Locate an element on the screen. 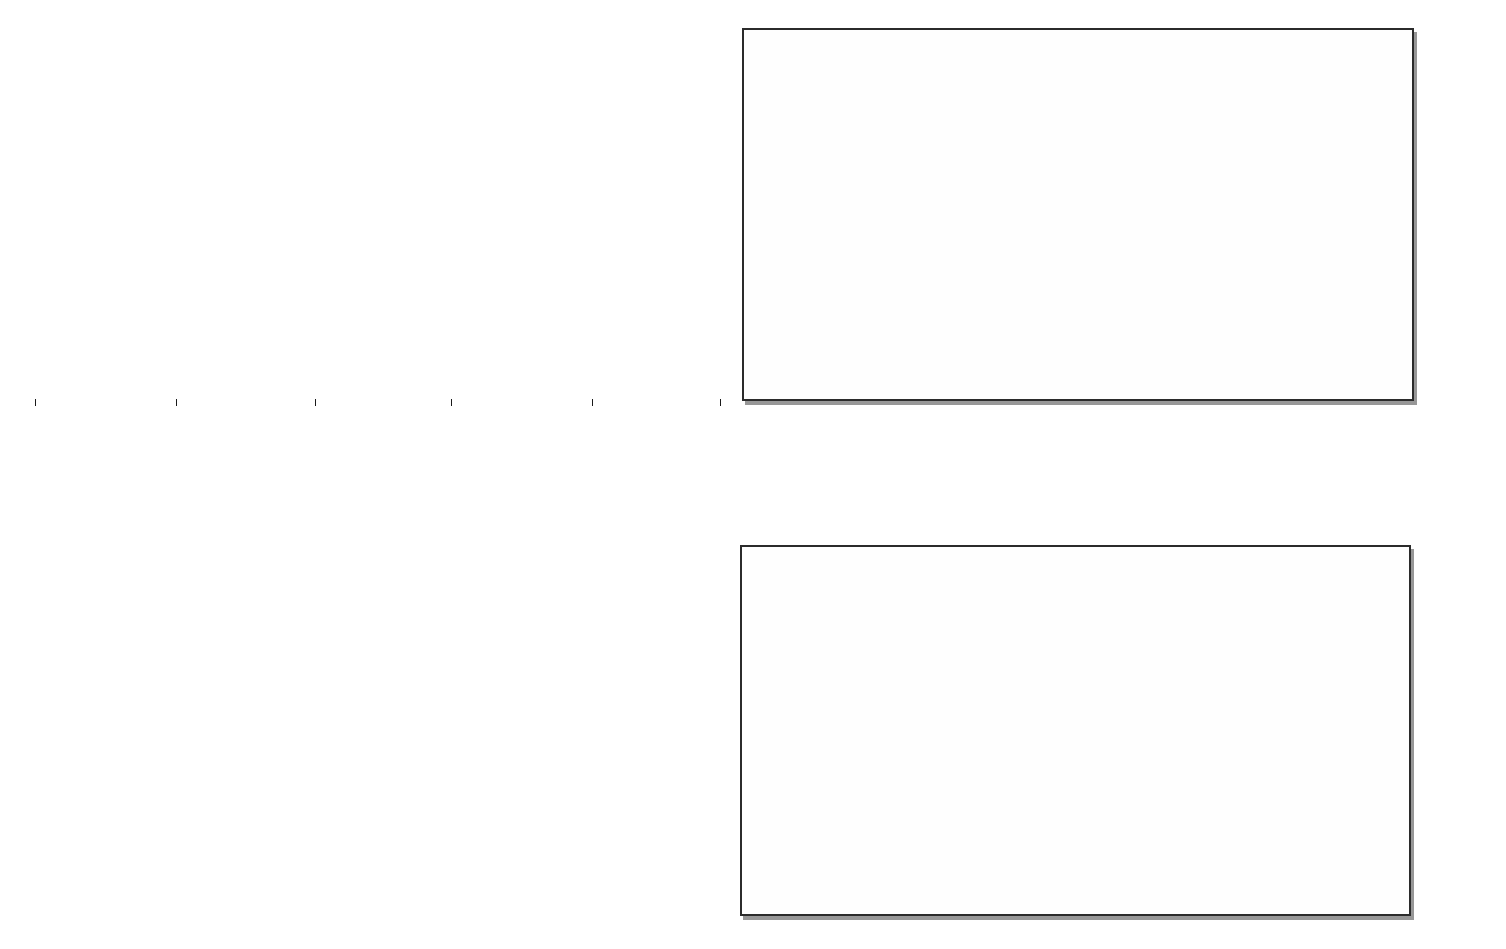  logo-circle-icon is located at coordinates (1268, 941).